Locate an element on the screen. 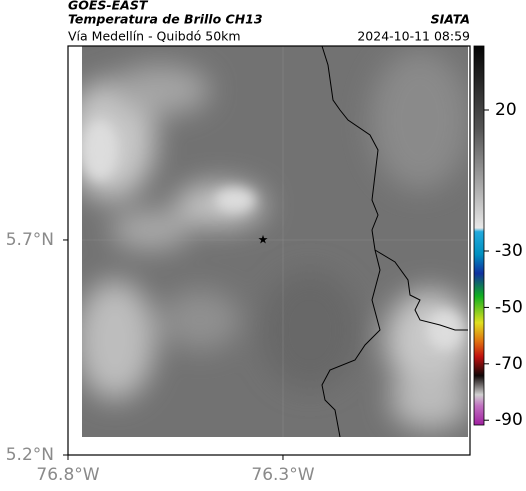 The image size is (526, 491). timestamp: 2024-10-11 08:59 is located at coordinates (413, 36).